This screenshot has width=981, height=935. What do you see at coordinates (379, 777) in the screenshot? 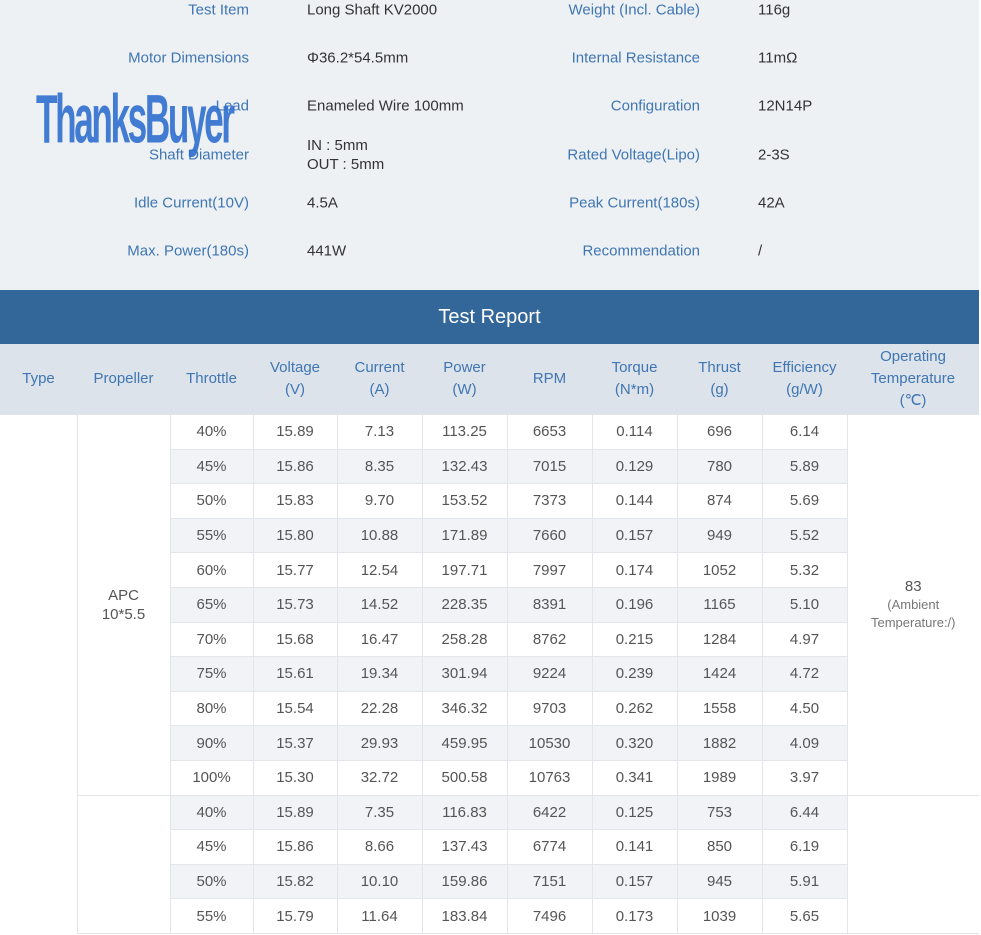
I see `data-cell: 32.72` at bounding box center [379, 777].